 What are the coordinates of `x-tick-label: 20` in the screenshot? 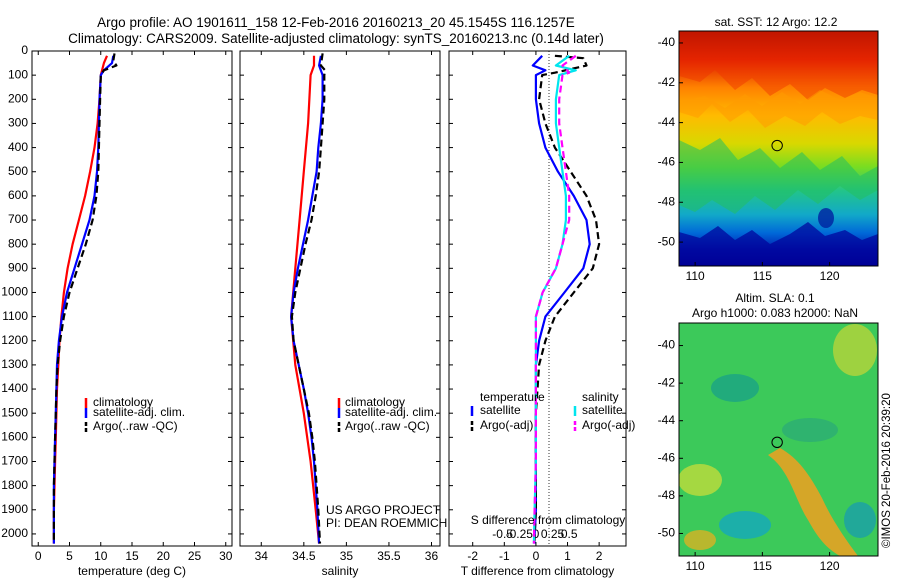 It's located at (164, 556).